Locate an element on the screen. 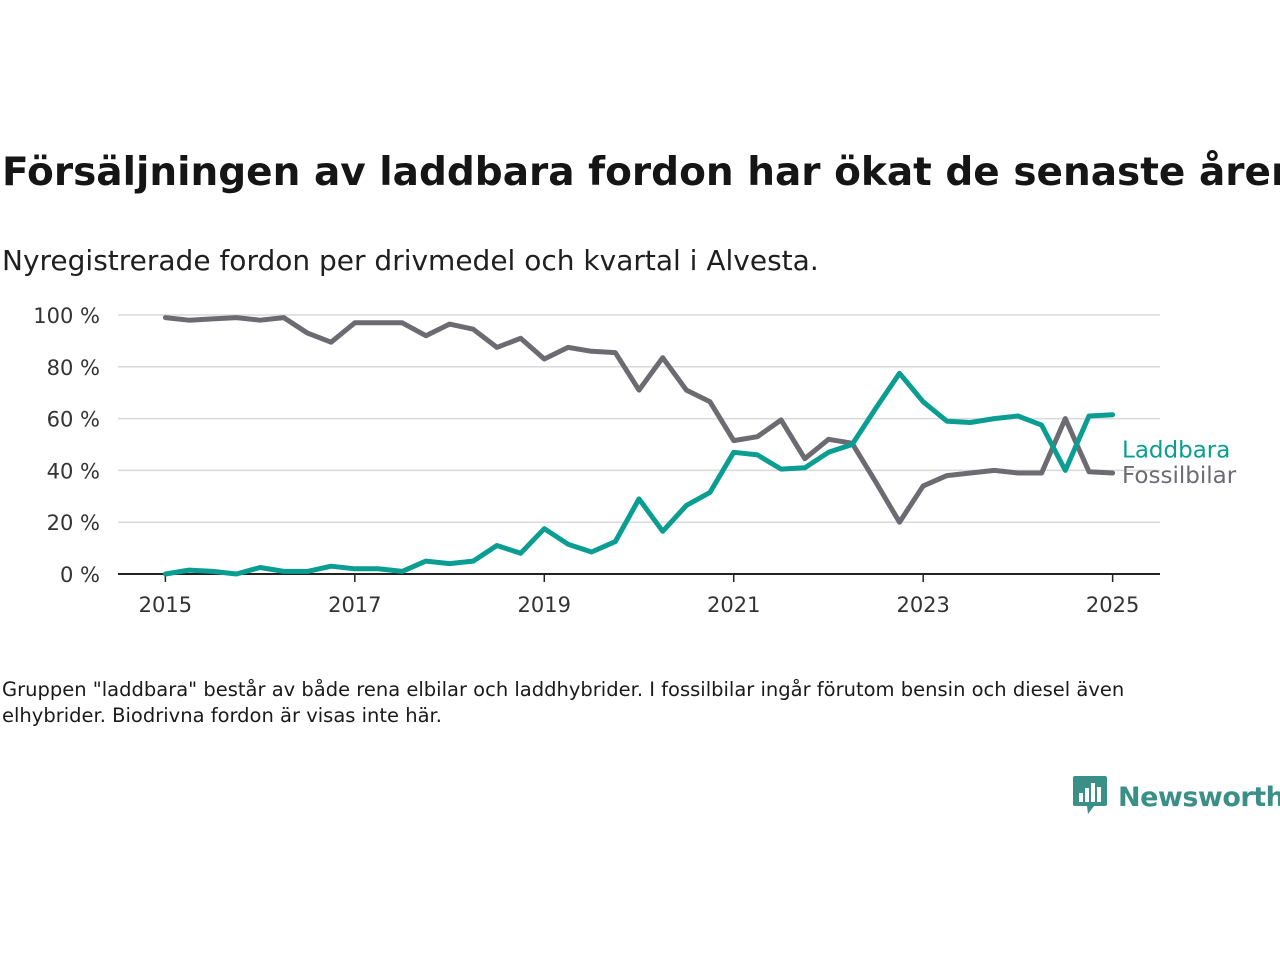 This screenshot has width=1280, height=960. y-tick-label: 100 % is located at coordinates (66, 316).